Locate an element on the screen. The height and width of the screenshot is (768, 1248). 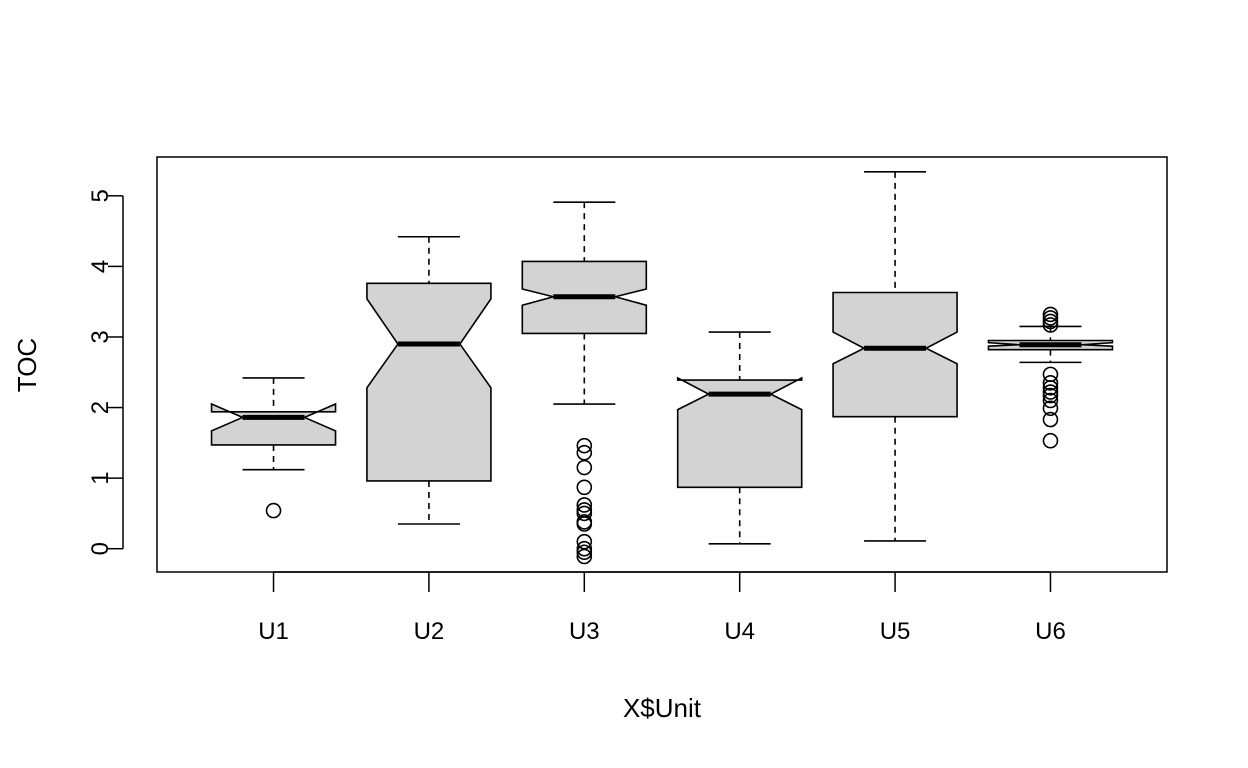
box-u3 is located at coordinates (584, 383).